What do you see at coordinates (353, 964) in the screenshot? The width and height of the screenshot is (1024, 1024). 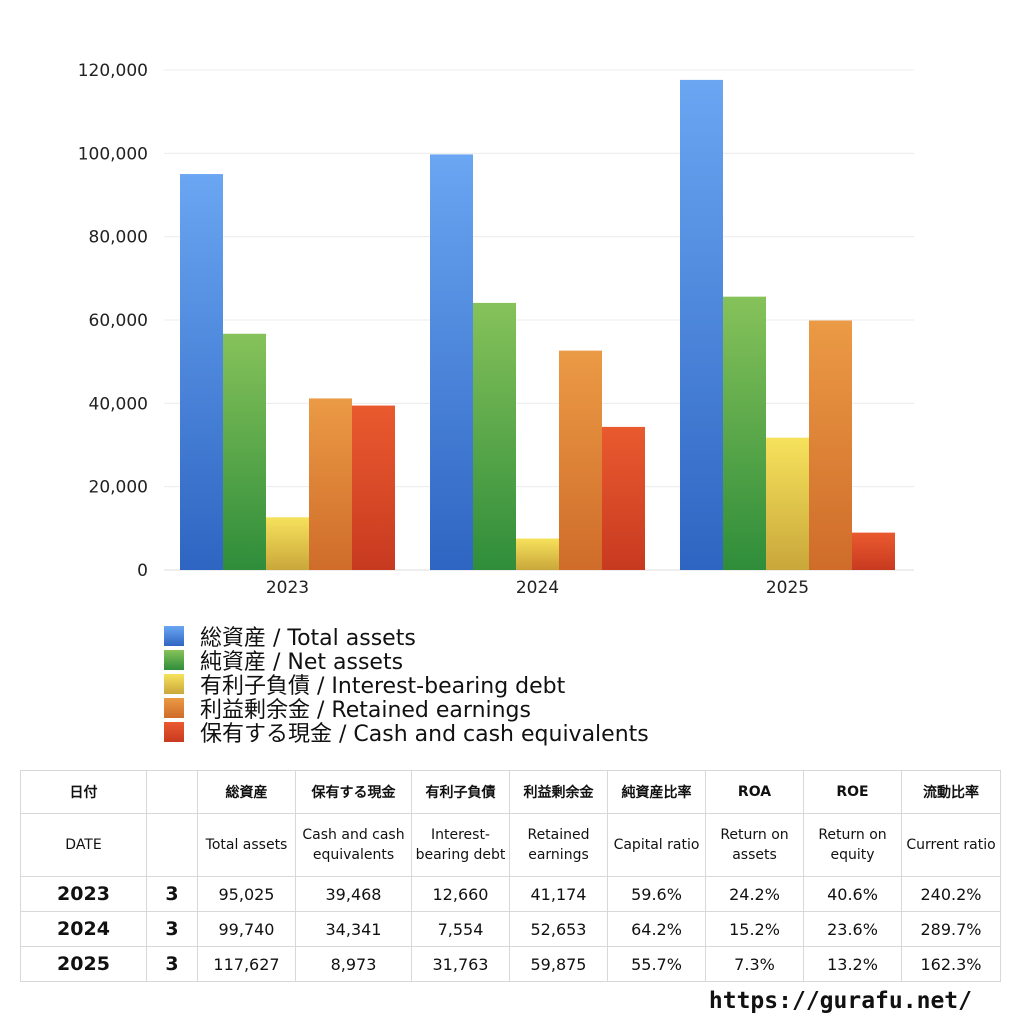 I see `cell-cash: 8,973` at bounding box center [353, 964].